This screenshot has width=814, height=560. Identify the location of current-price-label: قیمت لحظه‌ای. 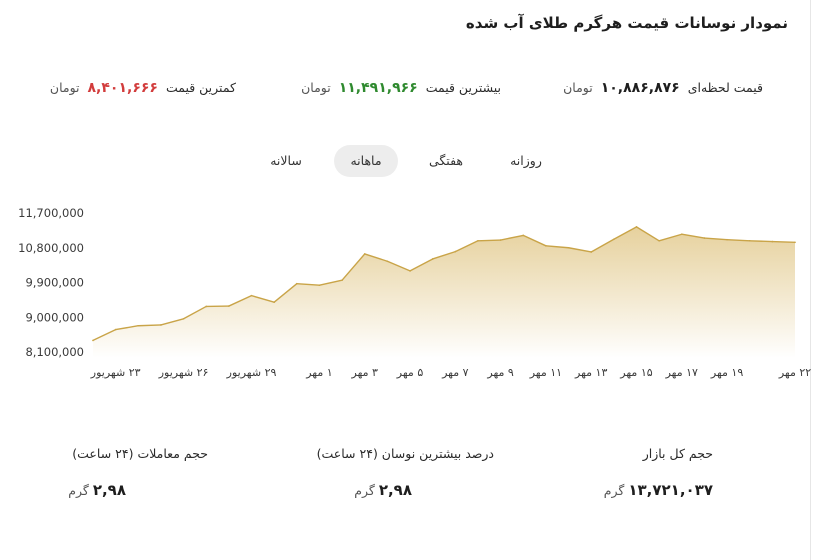
(725, 87).